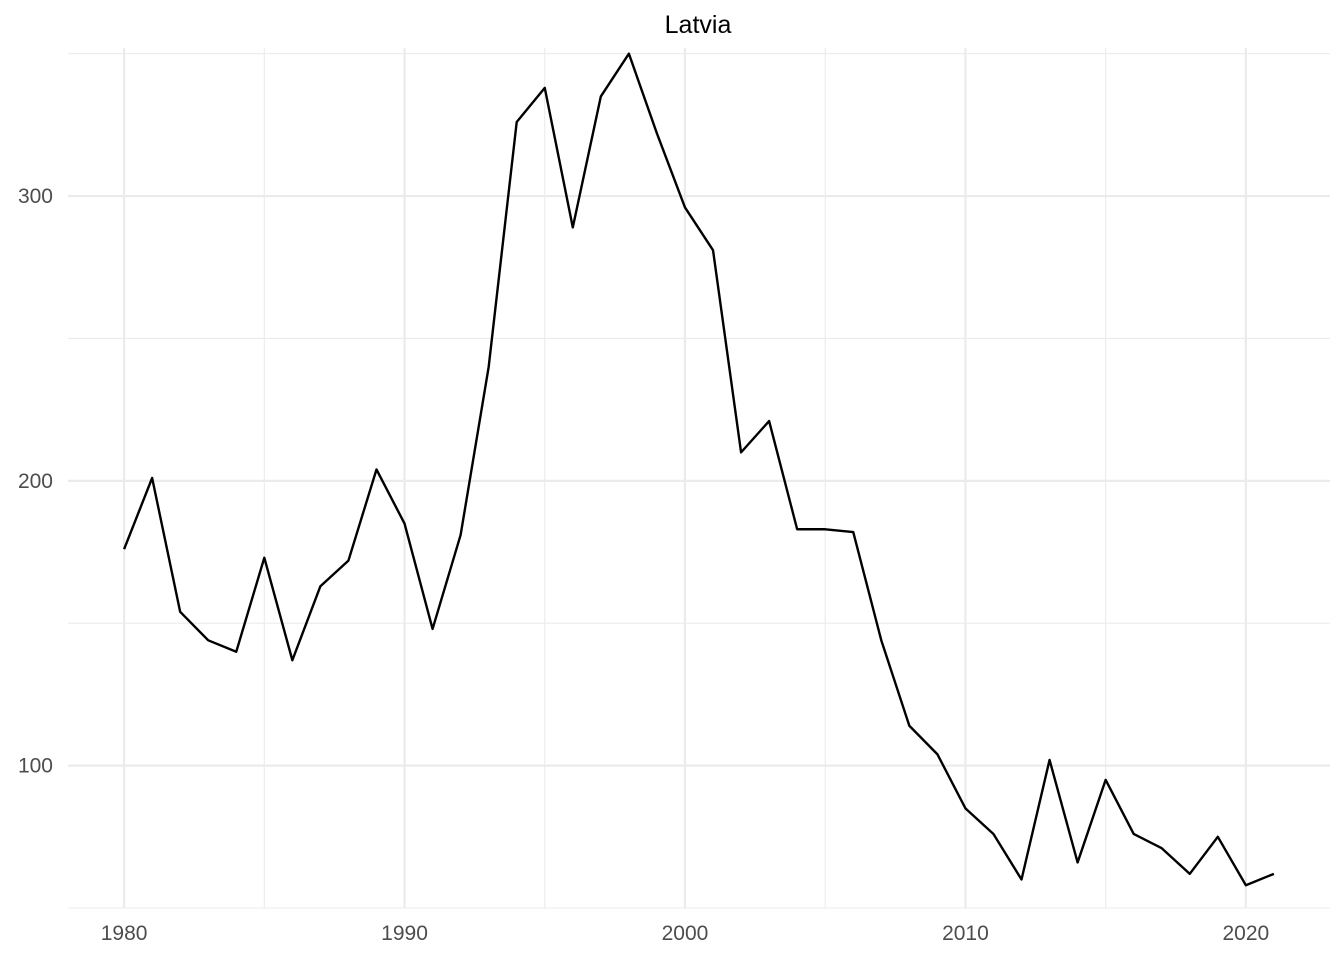 Image resolution: width=1344 pixels, height=960 pixels. Describe the element at coordinates (1246, 933) in the screenshot. I see `x-tick-label: 2020` at that location.